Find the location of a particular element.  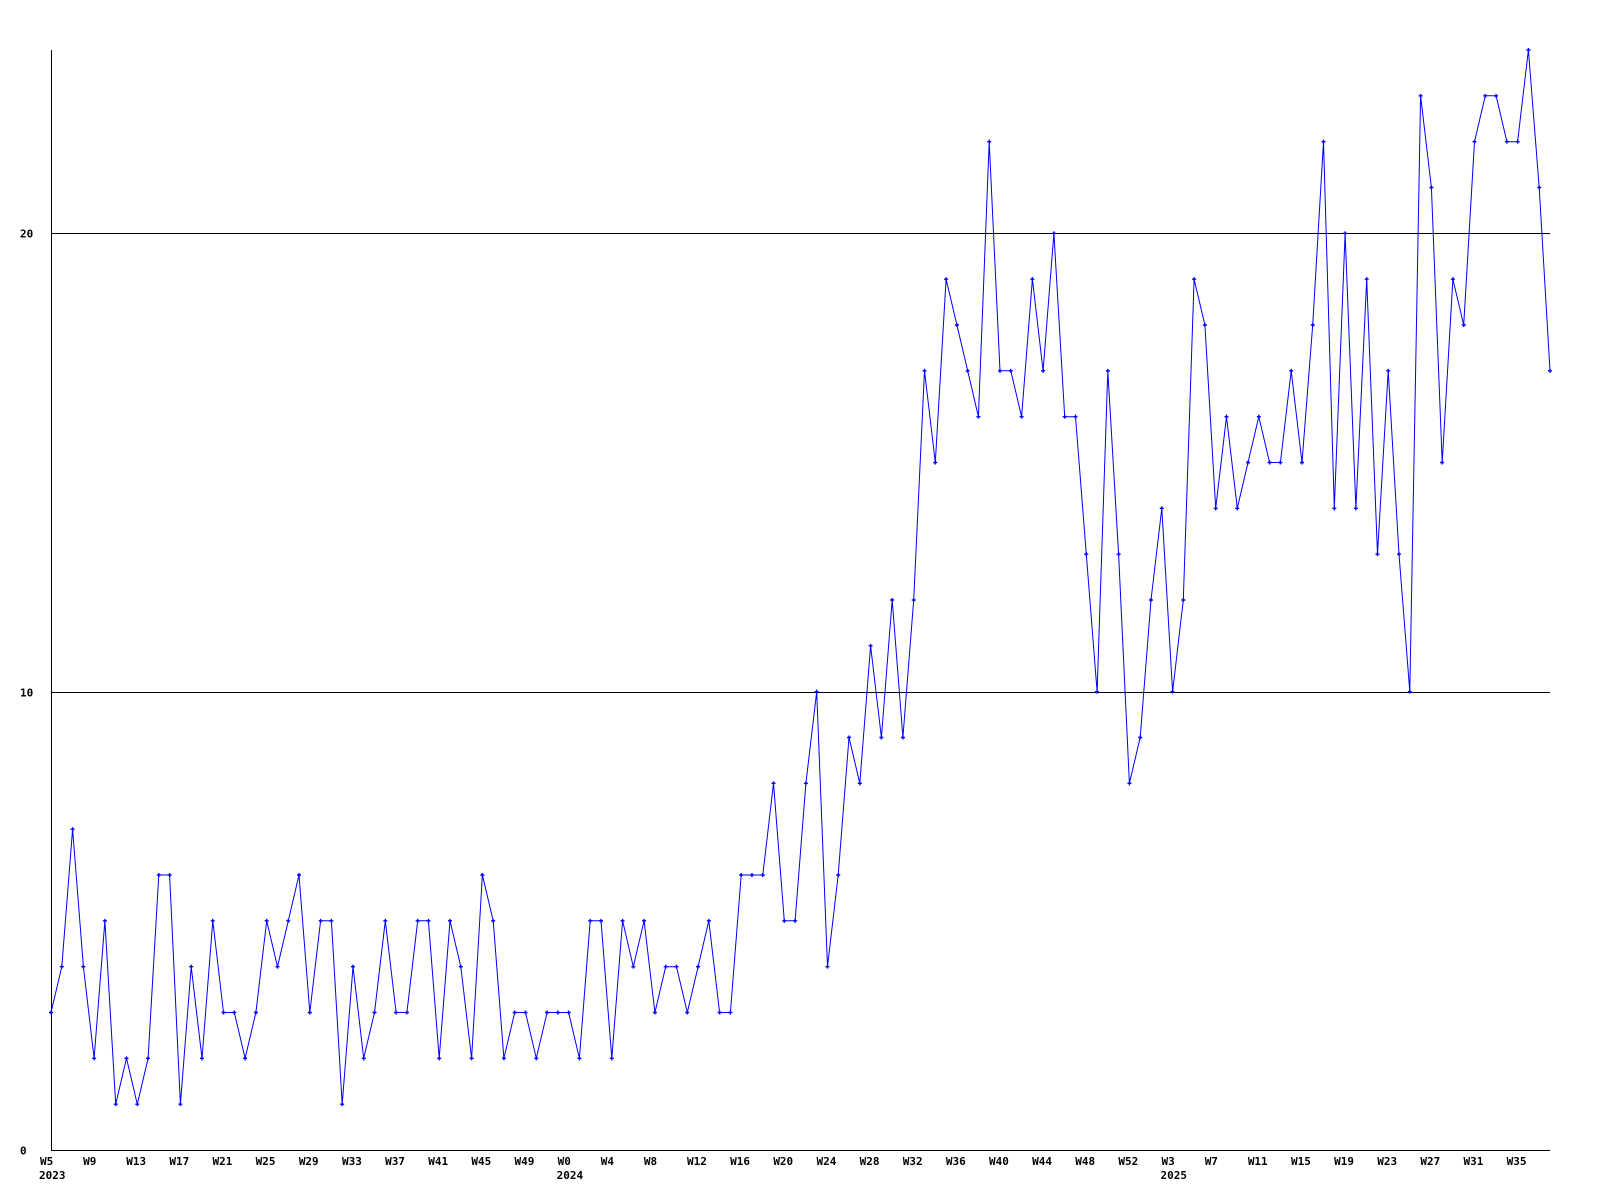

y-tick-label: 20 is located at coordinates (26, 234).